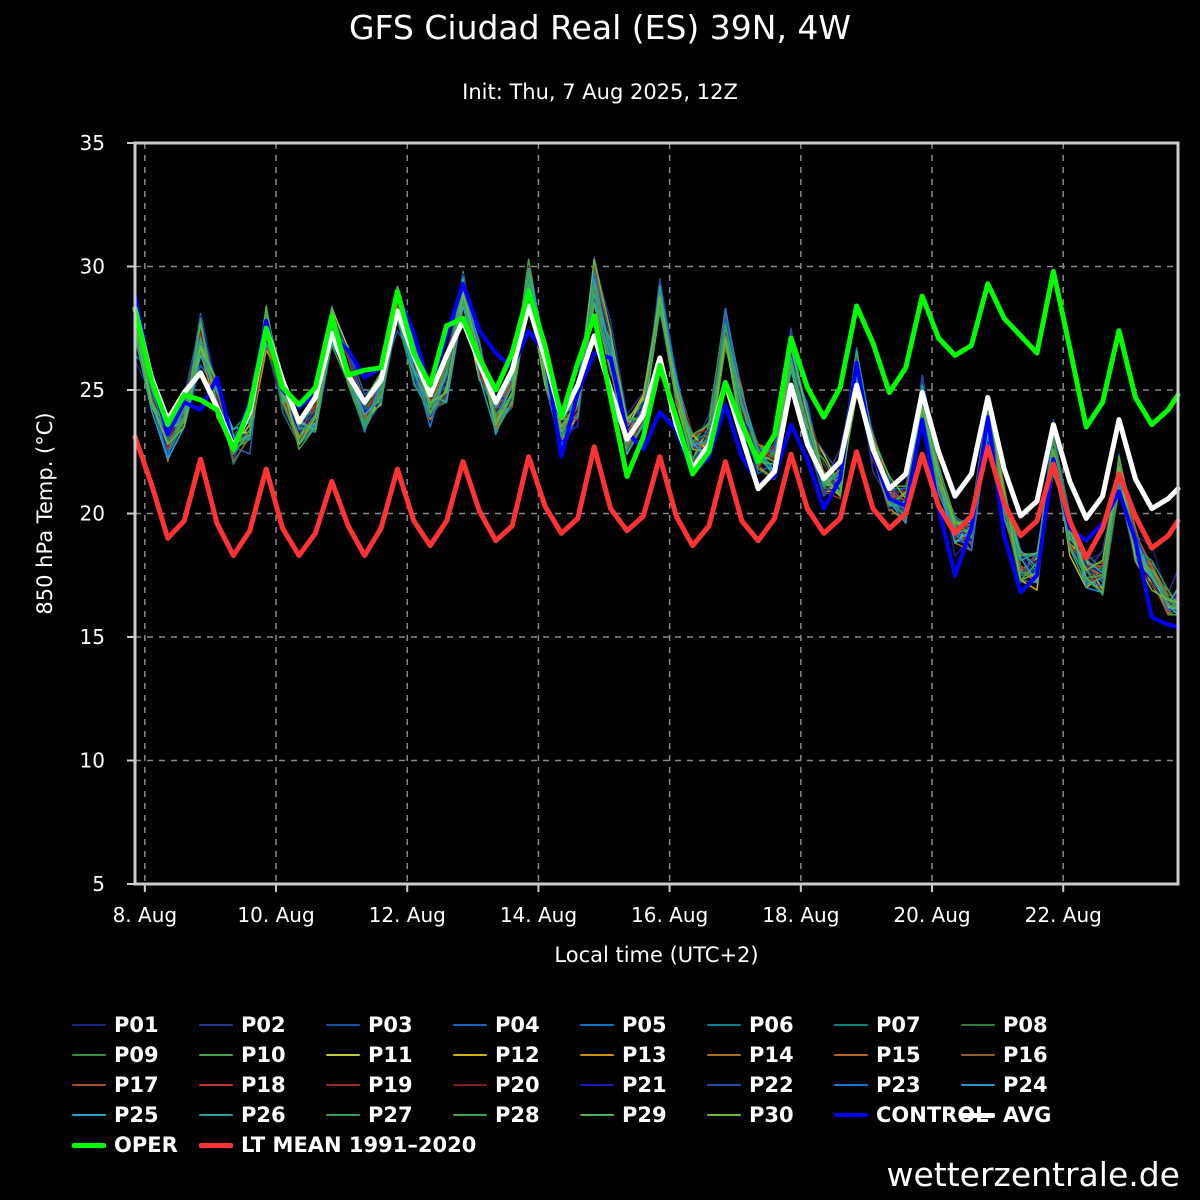 The height and width of the screenshot is (1200, 1200). Describe the element at coordinates (275, 915) in the screenshot. I see `x-tick-label: 10. Aug` at that location.